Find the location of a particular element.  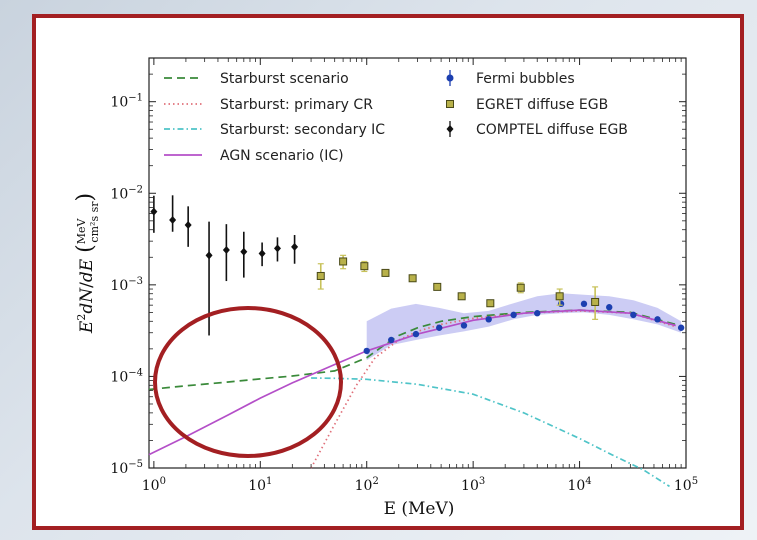

y-tick-label: 10⁻⁴ is located at coordinates (126, 376).